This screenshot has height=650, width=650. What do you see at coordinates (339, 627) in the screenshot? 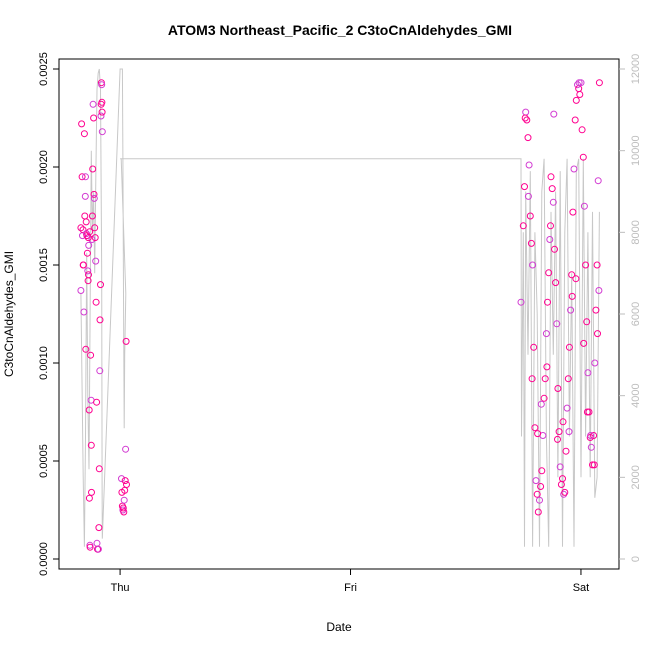
I see `x-axis-label: Date` at bounding box center [339, 627].